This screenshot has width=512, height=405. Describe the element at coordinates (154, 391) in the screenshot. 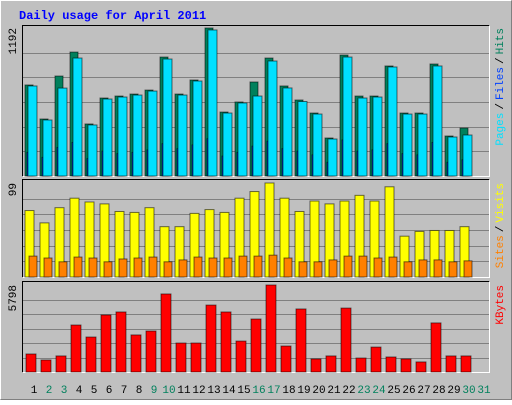

I see `x-tick-label: 9` at that location.